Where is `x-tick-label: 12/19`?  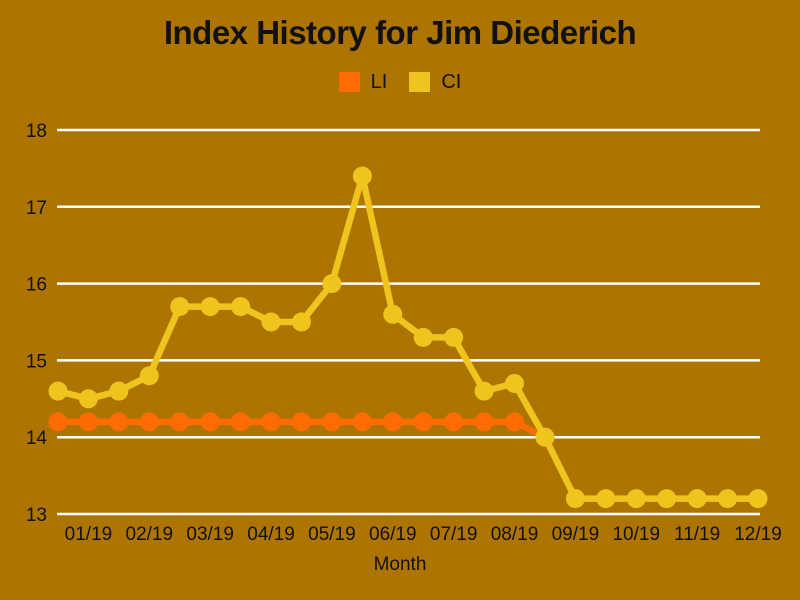
x-tick-label: 12/19 is located at coordinates (758, 534).